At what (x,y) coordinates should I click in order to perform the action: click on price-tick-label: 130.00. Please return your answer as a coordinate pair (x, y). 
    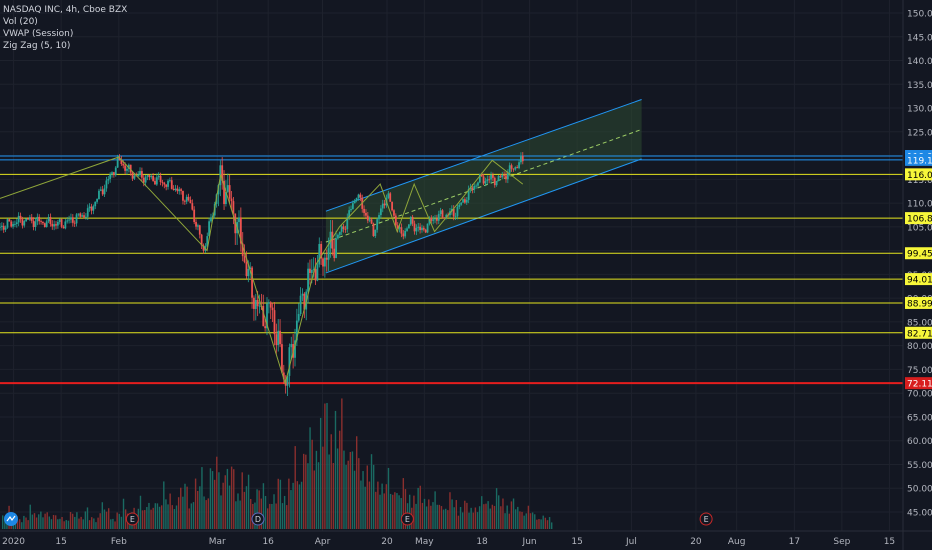
    Looking at the image, I should click on (919, 110).